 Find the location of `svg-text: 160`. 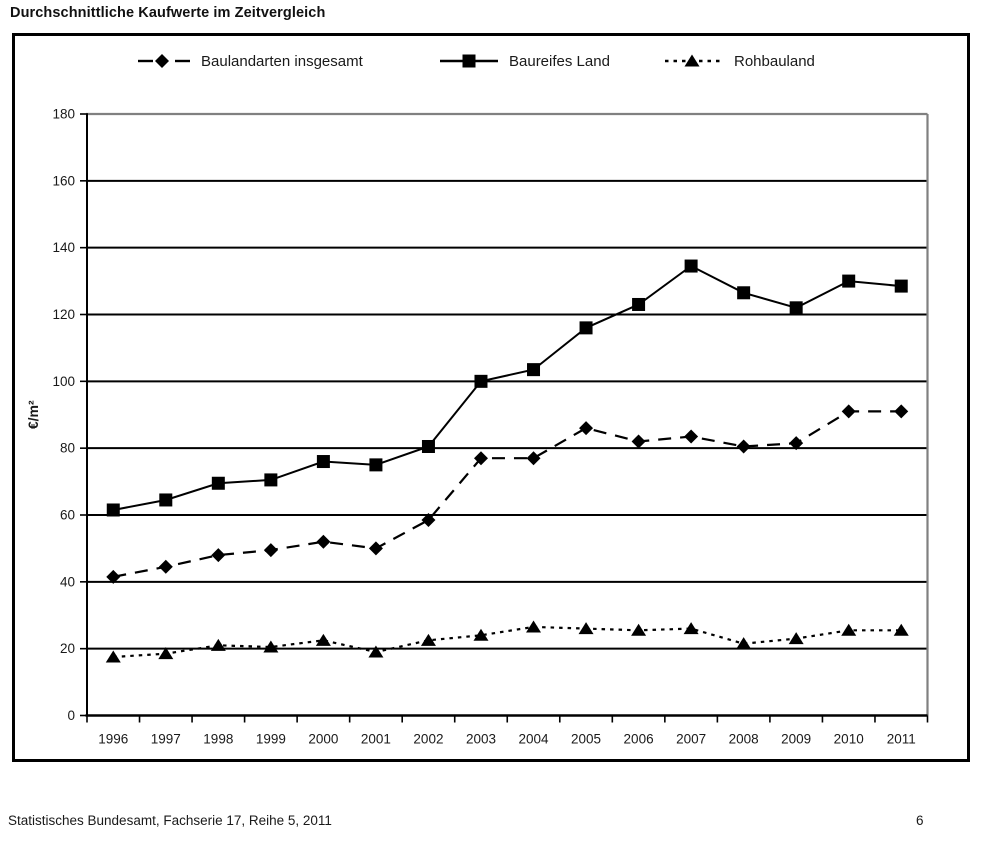

svg-text: 160 is located at coordinates (63, 180).